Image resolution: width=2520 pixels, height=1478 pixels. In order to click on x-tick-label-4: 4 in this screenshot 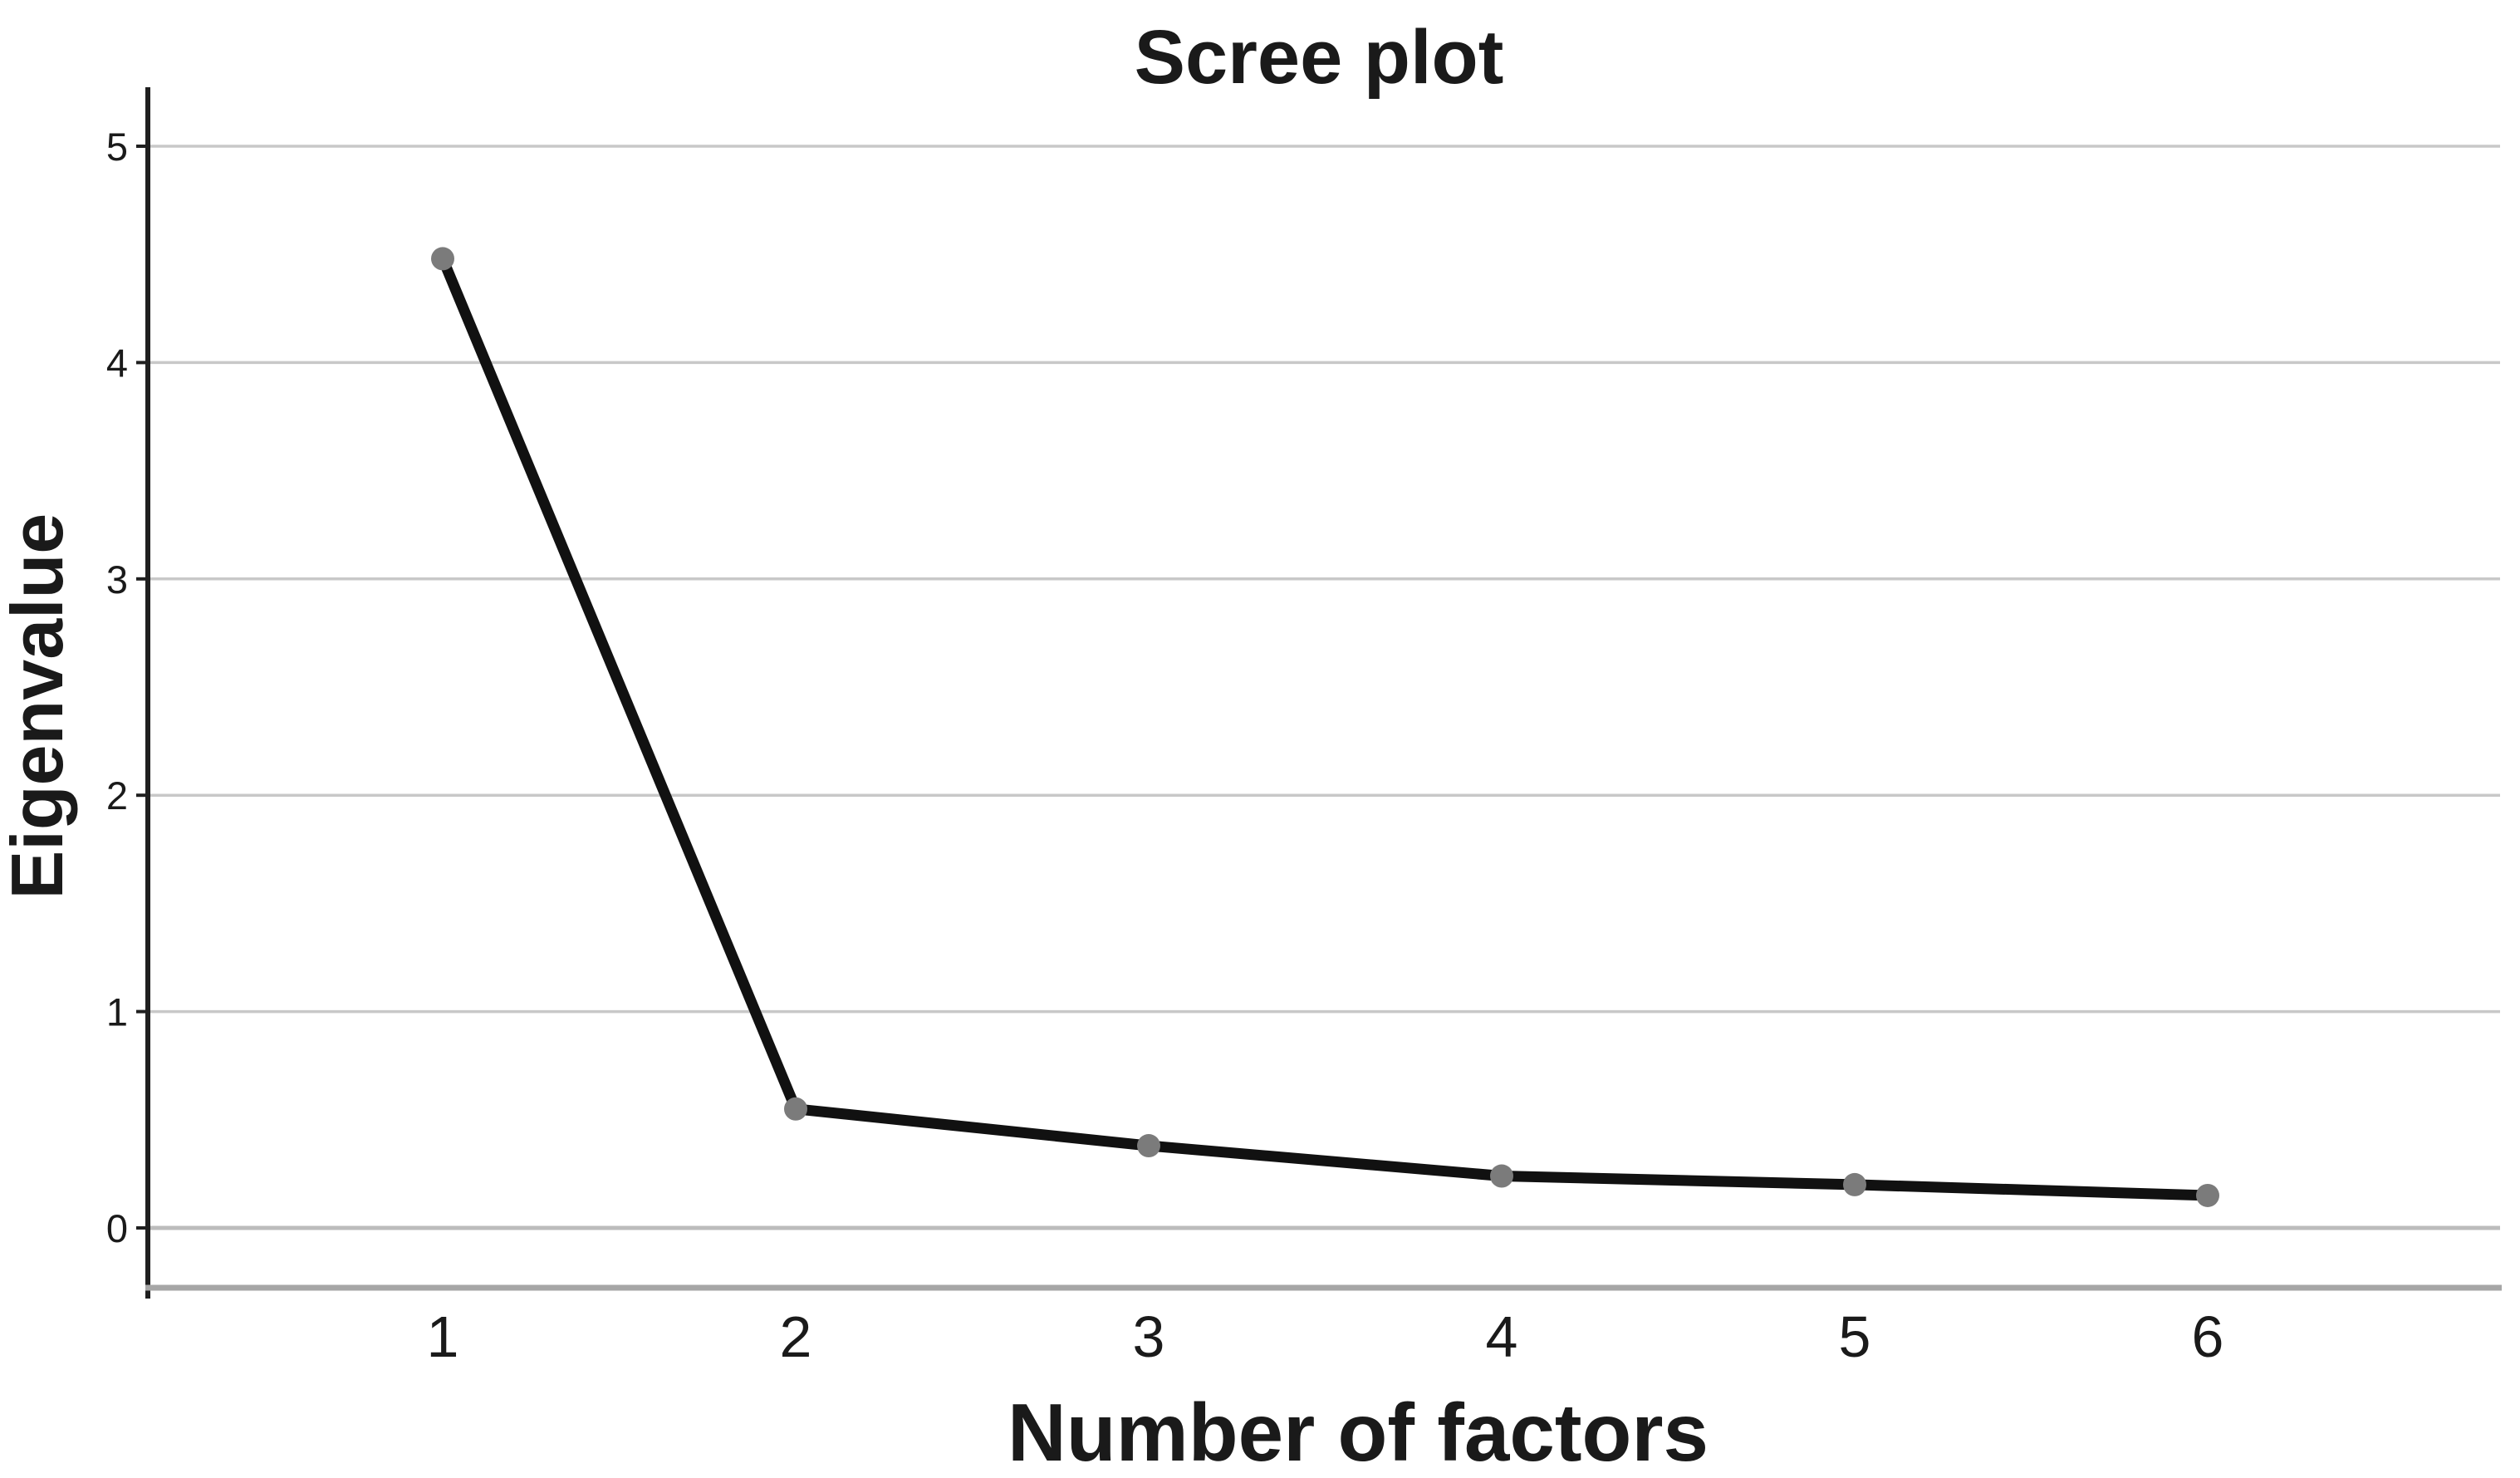, I will do `click(1502, 1336)`.